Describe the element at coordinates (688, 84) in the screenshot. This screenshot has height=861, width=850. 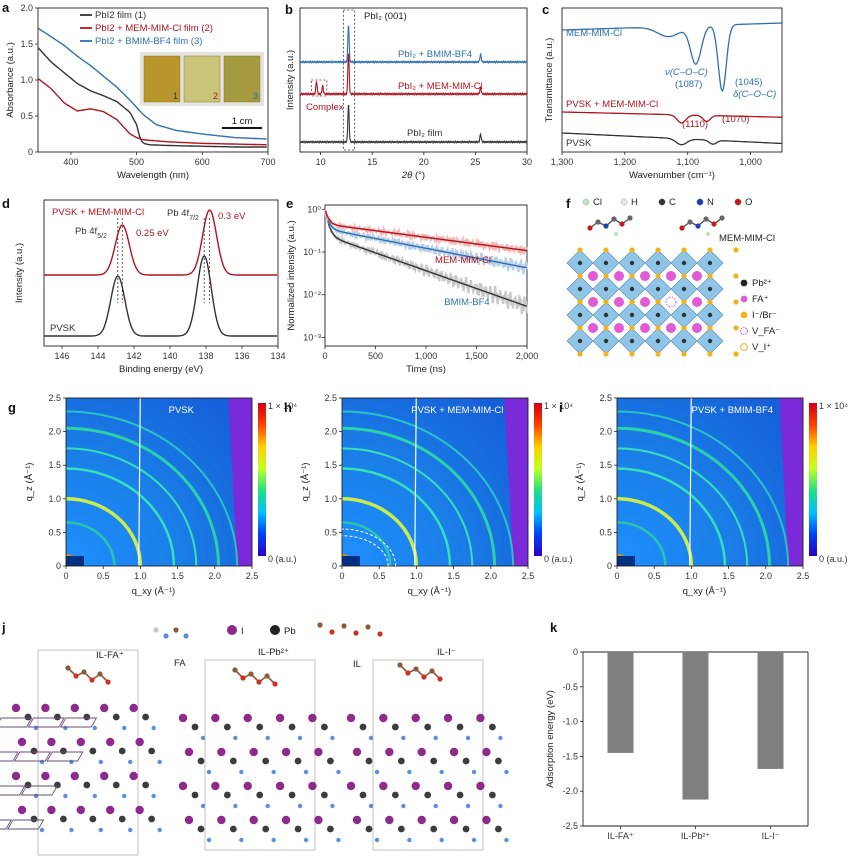
I see `panel-c-annot: (1087)` at that location.